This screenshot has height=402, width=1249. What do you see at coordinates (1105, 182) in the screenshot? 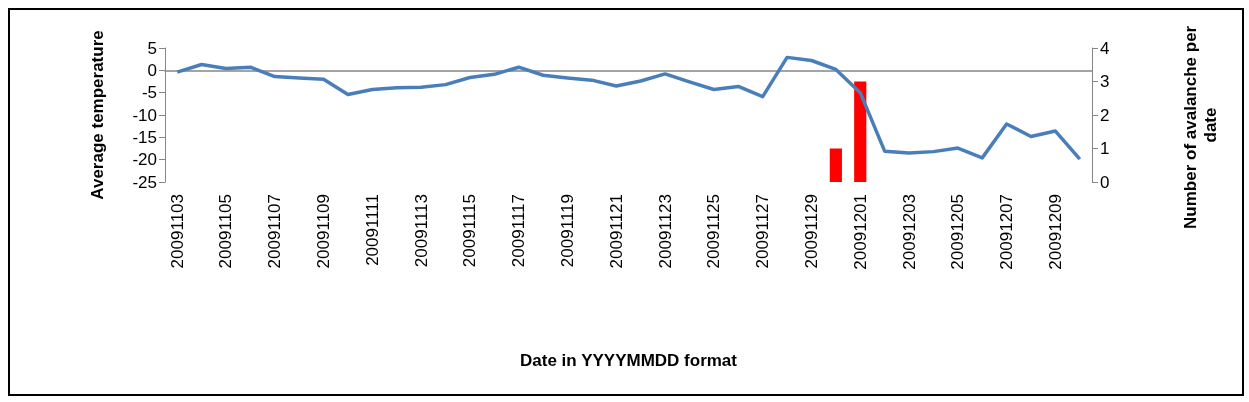
I see `y2-tick-label: 0` at bounding box center [1105, 182].